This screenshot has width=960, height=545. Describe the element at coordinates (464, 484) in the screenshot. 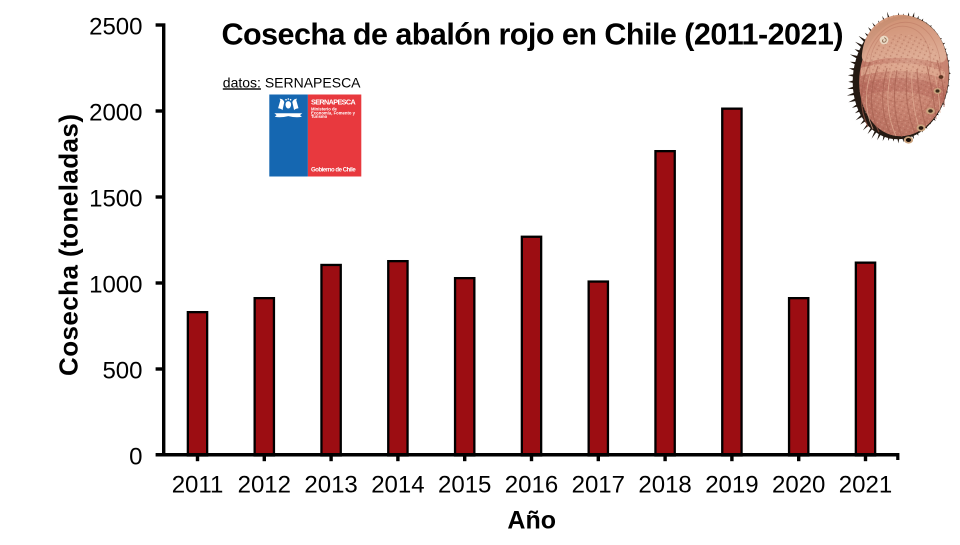

I see `svg-text: 2015` at that location.